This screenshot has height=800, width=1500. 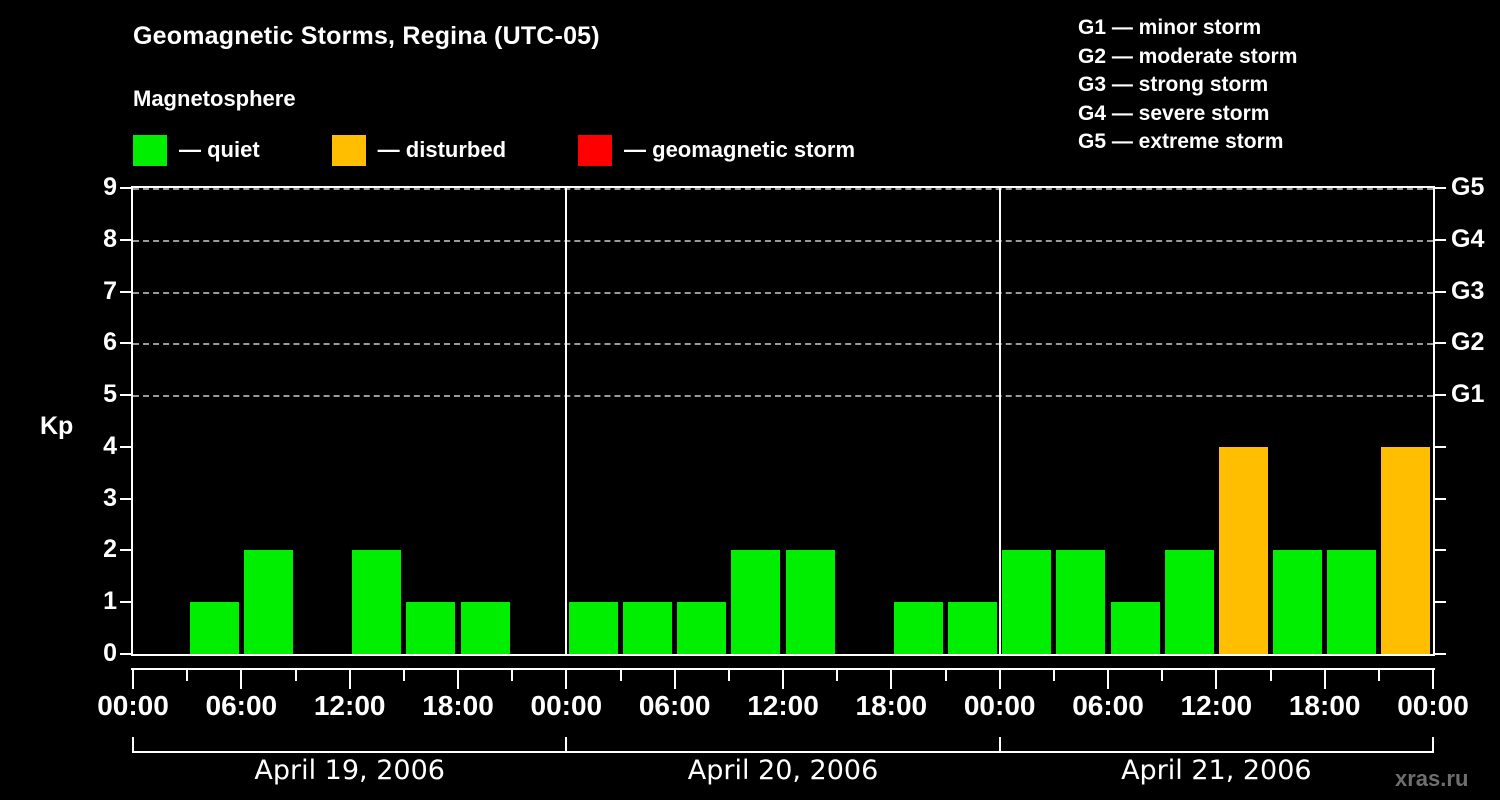 What do you see at coordinates (1468, 187) in the screenshot?
I see `g-scale-label: G5` at bounding box center [1468, 187].